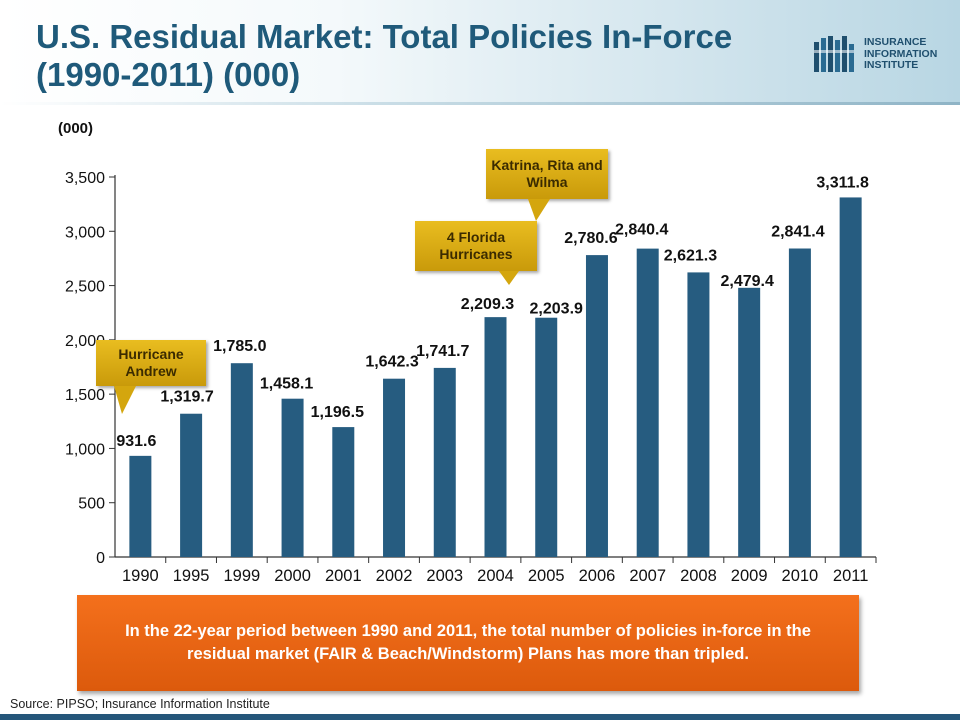 Image resolution: width=960 pixels, height=720 pixels. Describe the element at coordinates (597, 576) in the screenshot. I see `x-tick-label: 2006` at that location.